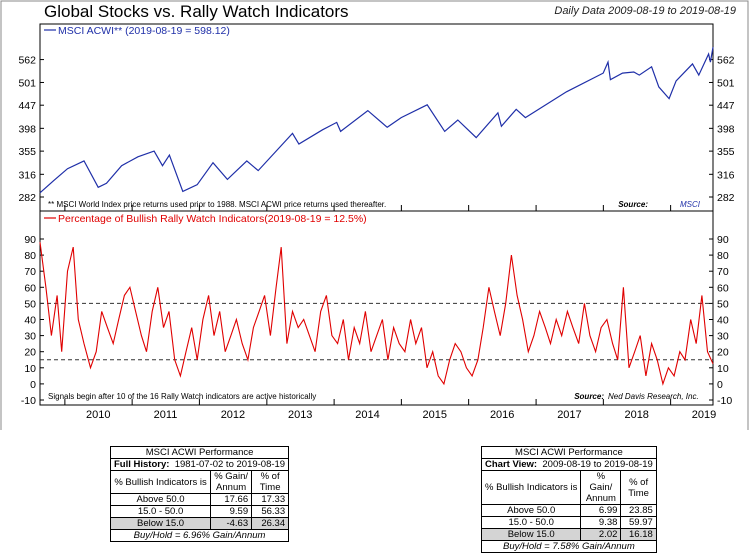  What do you see at coordinates (569, 546) in the screenshot?
I see `table-footer: Buy/Hold = 7.58% Gain/Annum` at bounding box center [569, 546].